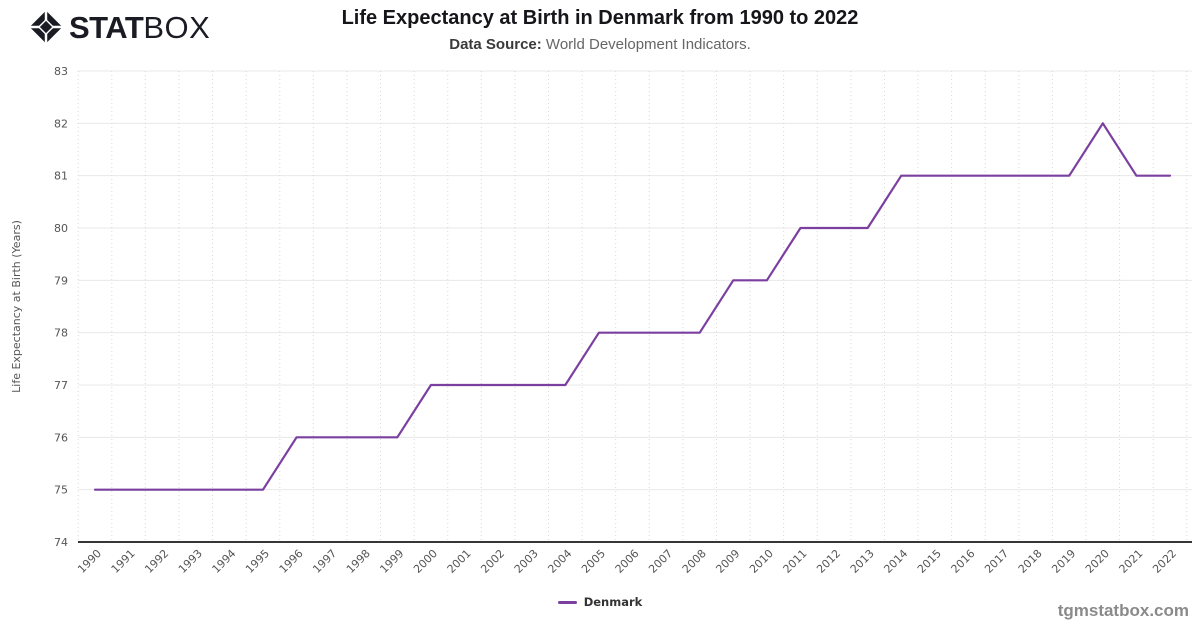 The width and height of the screenshot is (1200, 630). Describe the element at coordinates (61, 437) in the screenshot. I see `y-tick-label: 76` at that location.